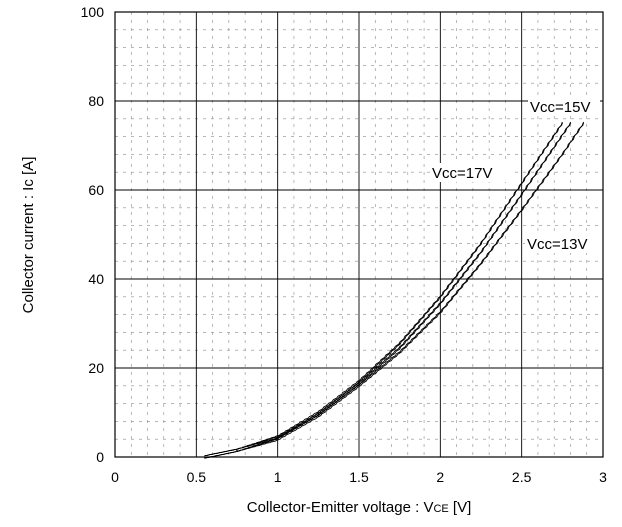 This screenshot has width=622, height=527. I want to click on y-axis-label: Collector current : Ic [A], so click(28, 235).